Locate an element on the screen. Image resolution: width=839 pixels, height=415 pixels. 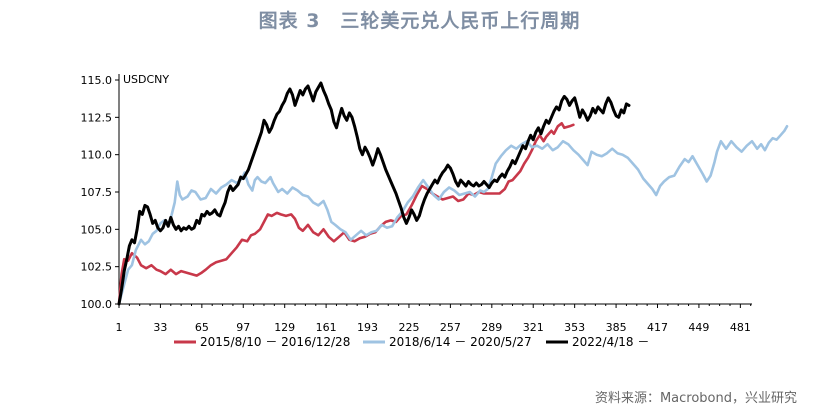
x-tick-label: 353 is located at coordinates (574, 327).